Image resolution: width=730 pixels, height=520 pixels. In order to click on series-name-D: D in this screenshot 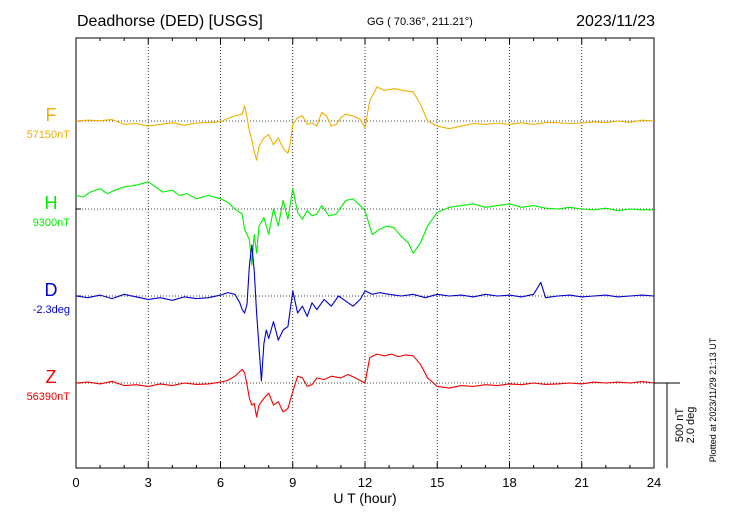, I will do `click(51, 290)`.